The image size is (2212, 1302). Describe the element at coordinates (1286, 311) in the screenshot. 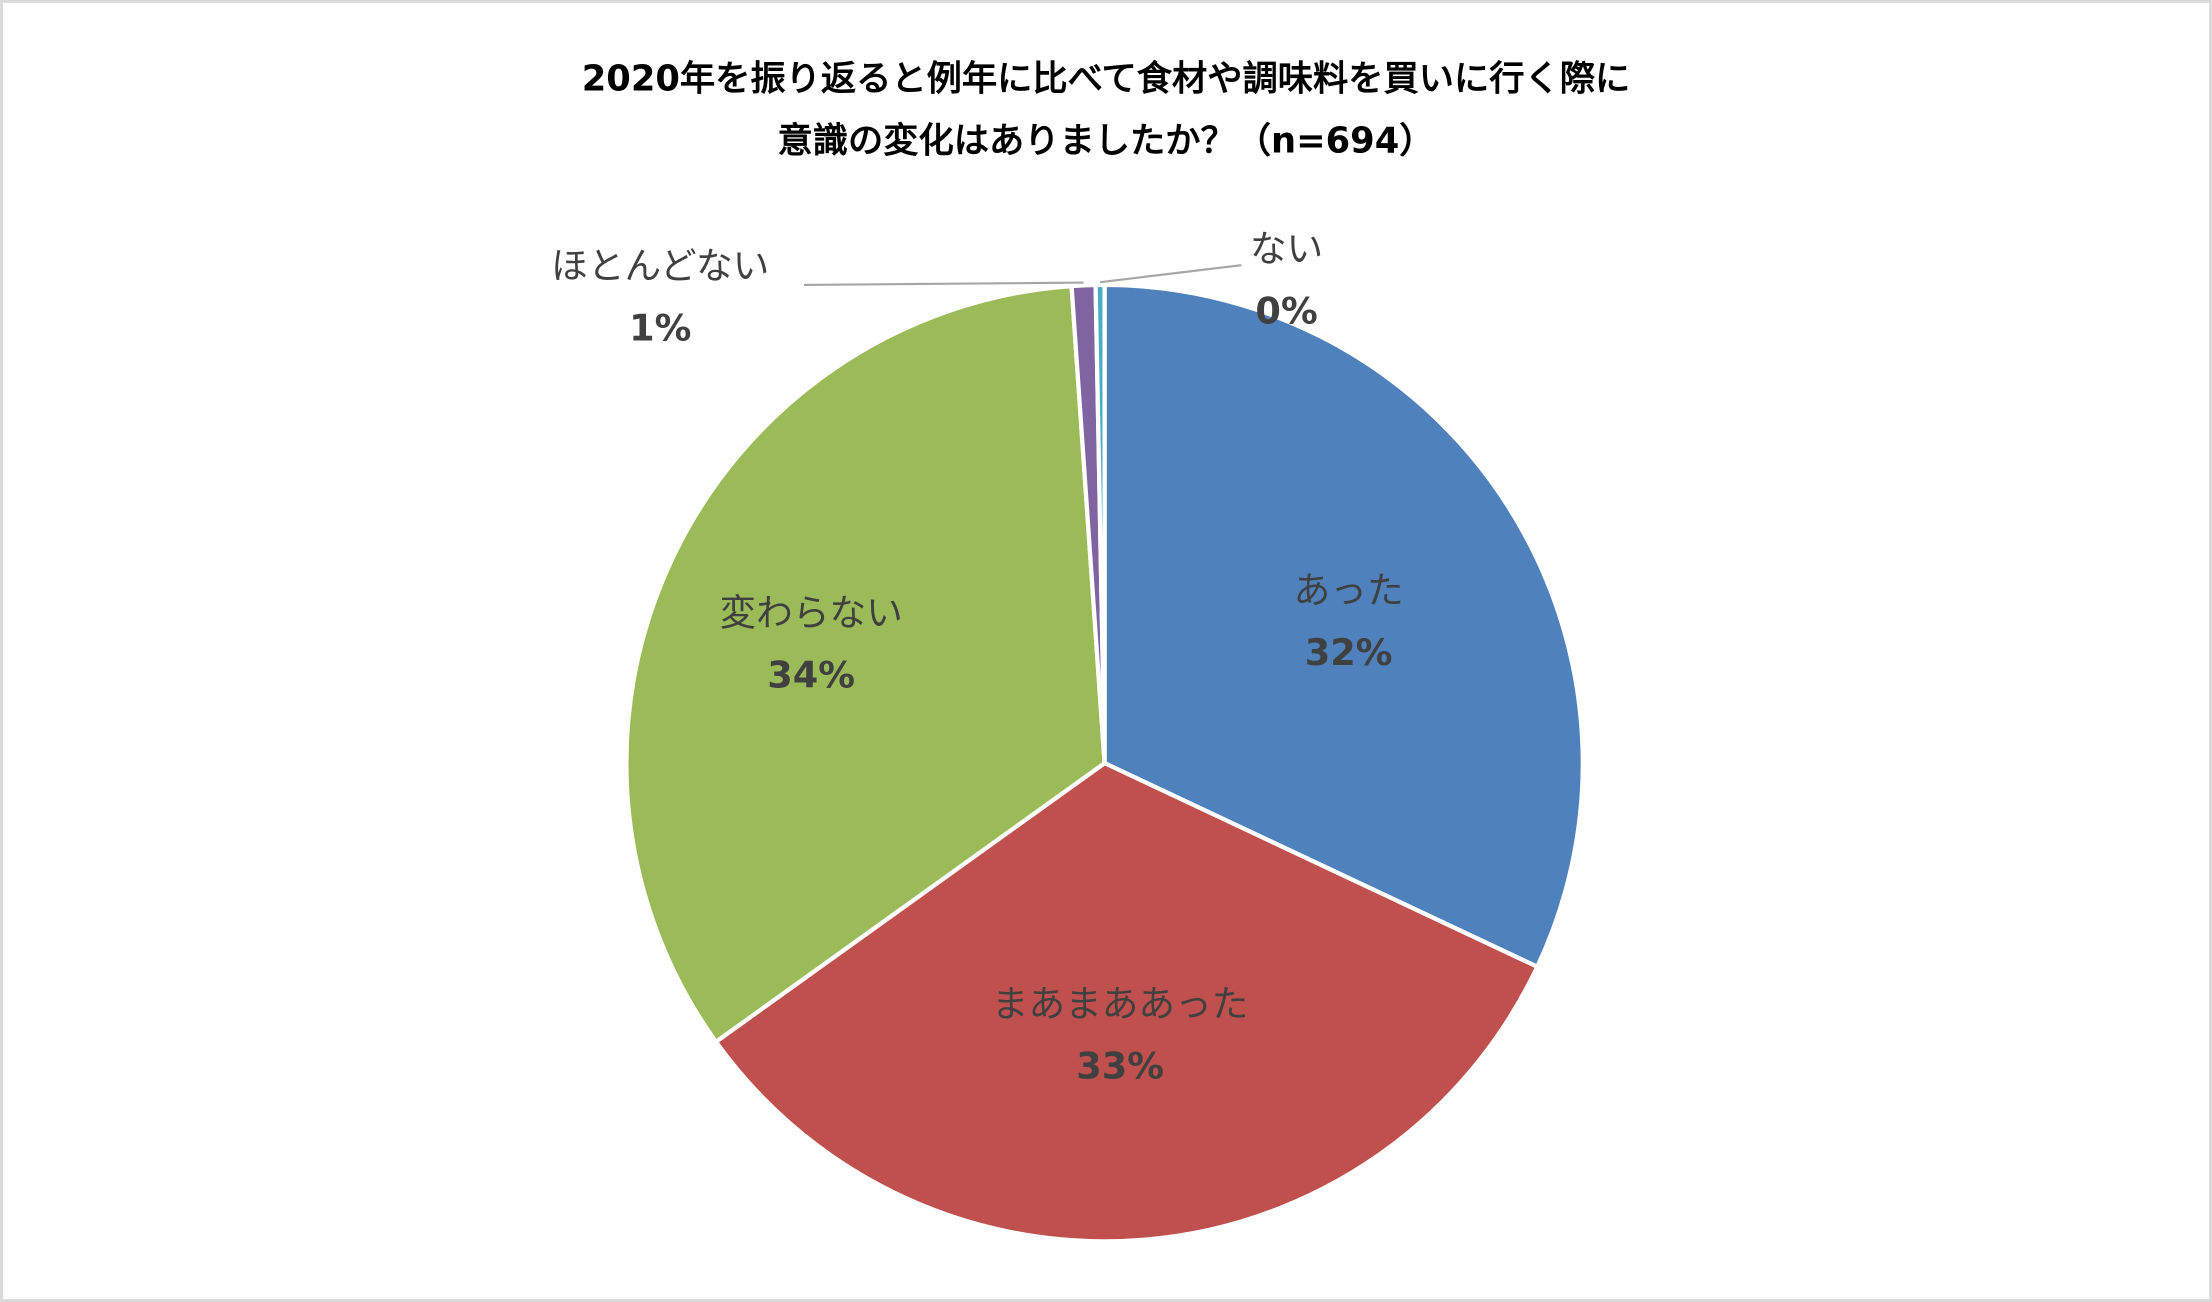

I see `slice-value-label: 0%` at that location.